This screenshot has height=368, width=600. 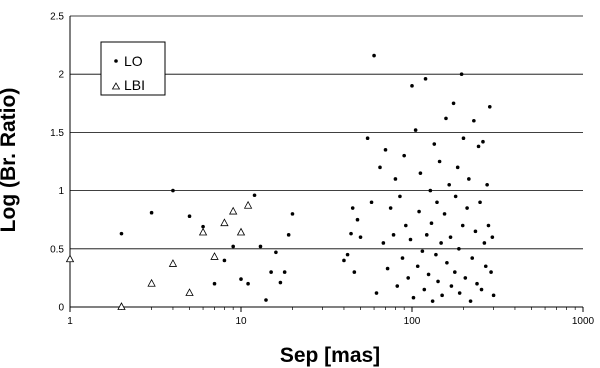 I want to click on x-tick-label: 10, so click(x=241, y=321).